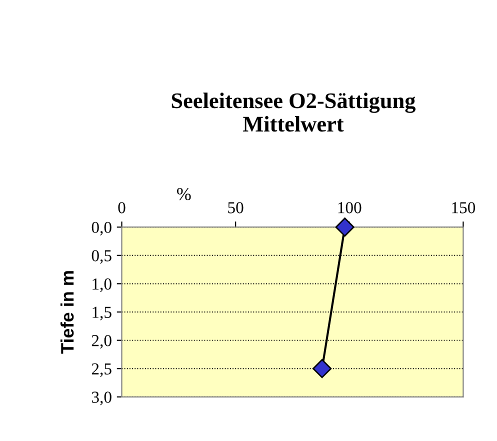 The width and height of the screenshot is (497, 441). I want to click on x-axis-title: %, so click(184, 194).